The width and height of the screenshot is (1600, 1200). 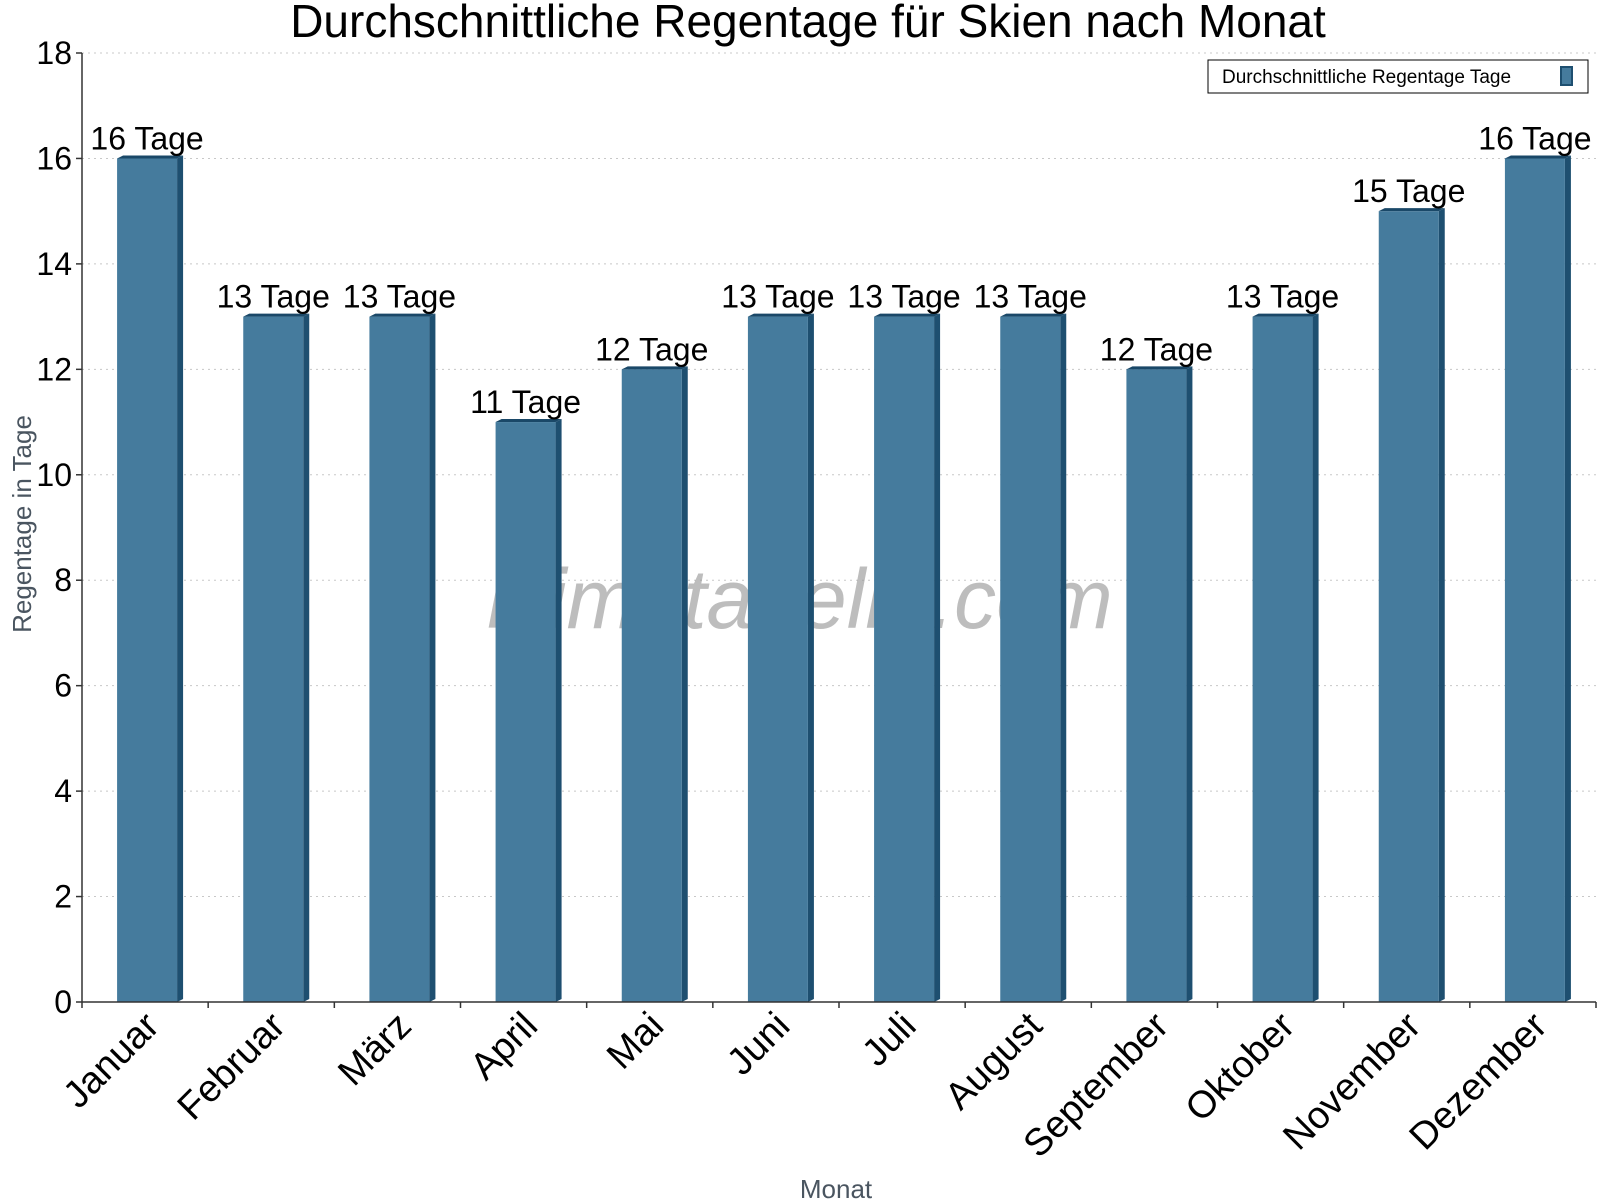 What do you see at coordinates (1282, 297) in the screenshot?
I see `data-label-9: 13 Tage` at bounding box center [1282, 297].